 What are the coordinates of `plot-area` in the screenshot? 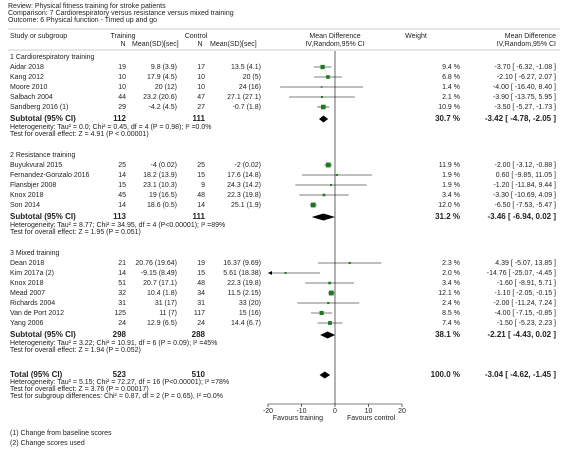 It's located at (325, 221).